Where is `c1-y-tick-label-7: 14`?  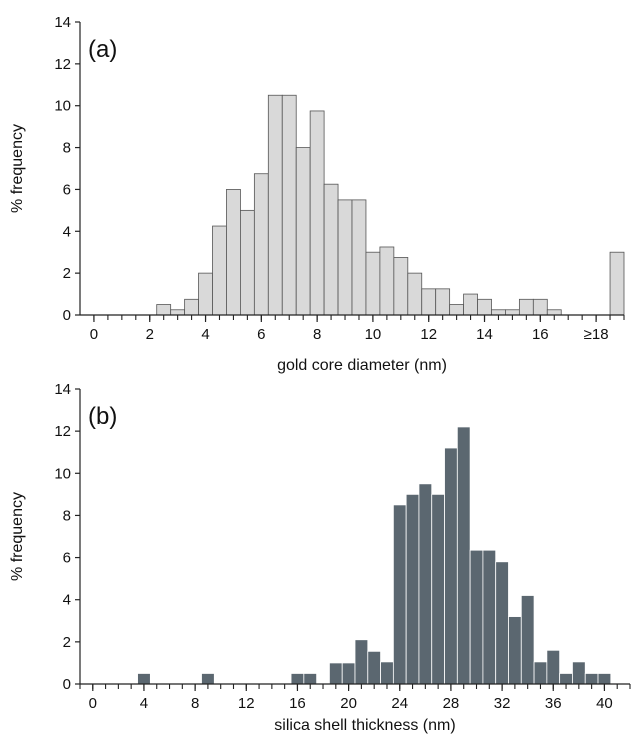 c1-y-tick-label-7: 14 is located at coordinates (62, 389).